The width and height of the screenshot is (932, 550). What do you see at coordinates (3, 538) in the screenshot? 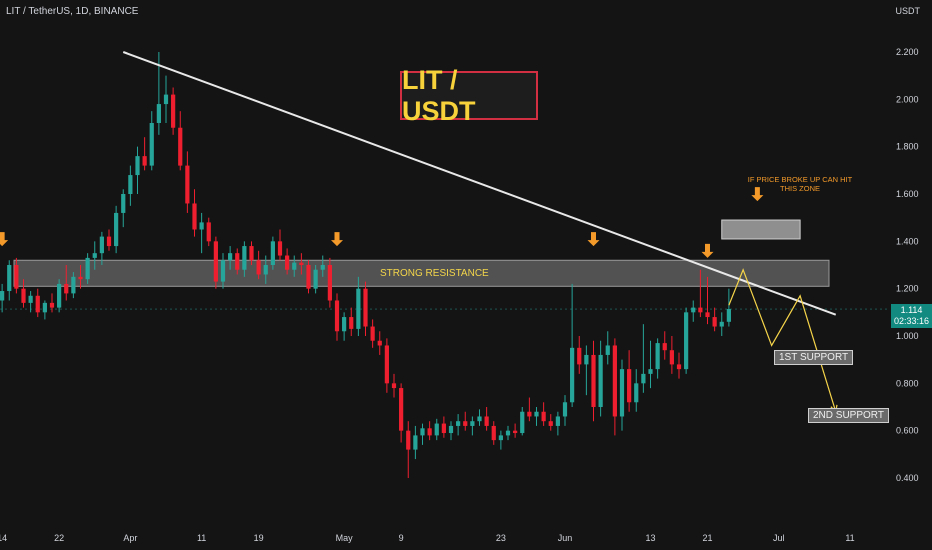
I see `x-tick-label: 14` at bounding box center [3, 538].